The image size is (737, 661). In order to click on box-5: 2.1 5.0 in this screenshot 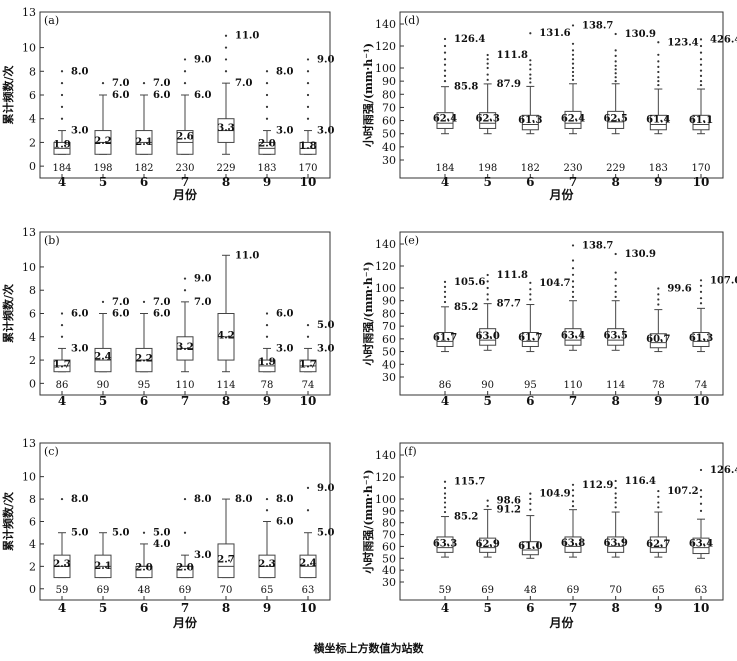, I will do `click(111, 553)`.